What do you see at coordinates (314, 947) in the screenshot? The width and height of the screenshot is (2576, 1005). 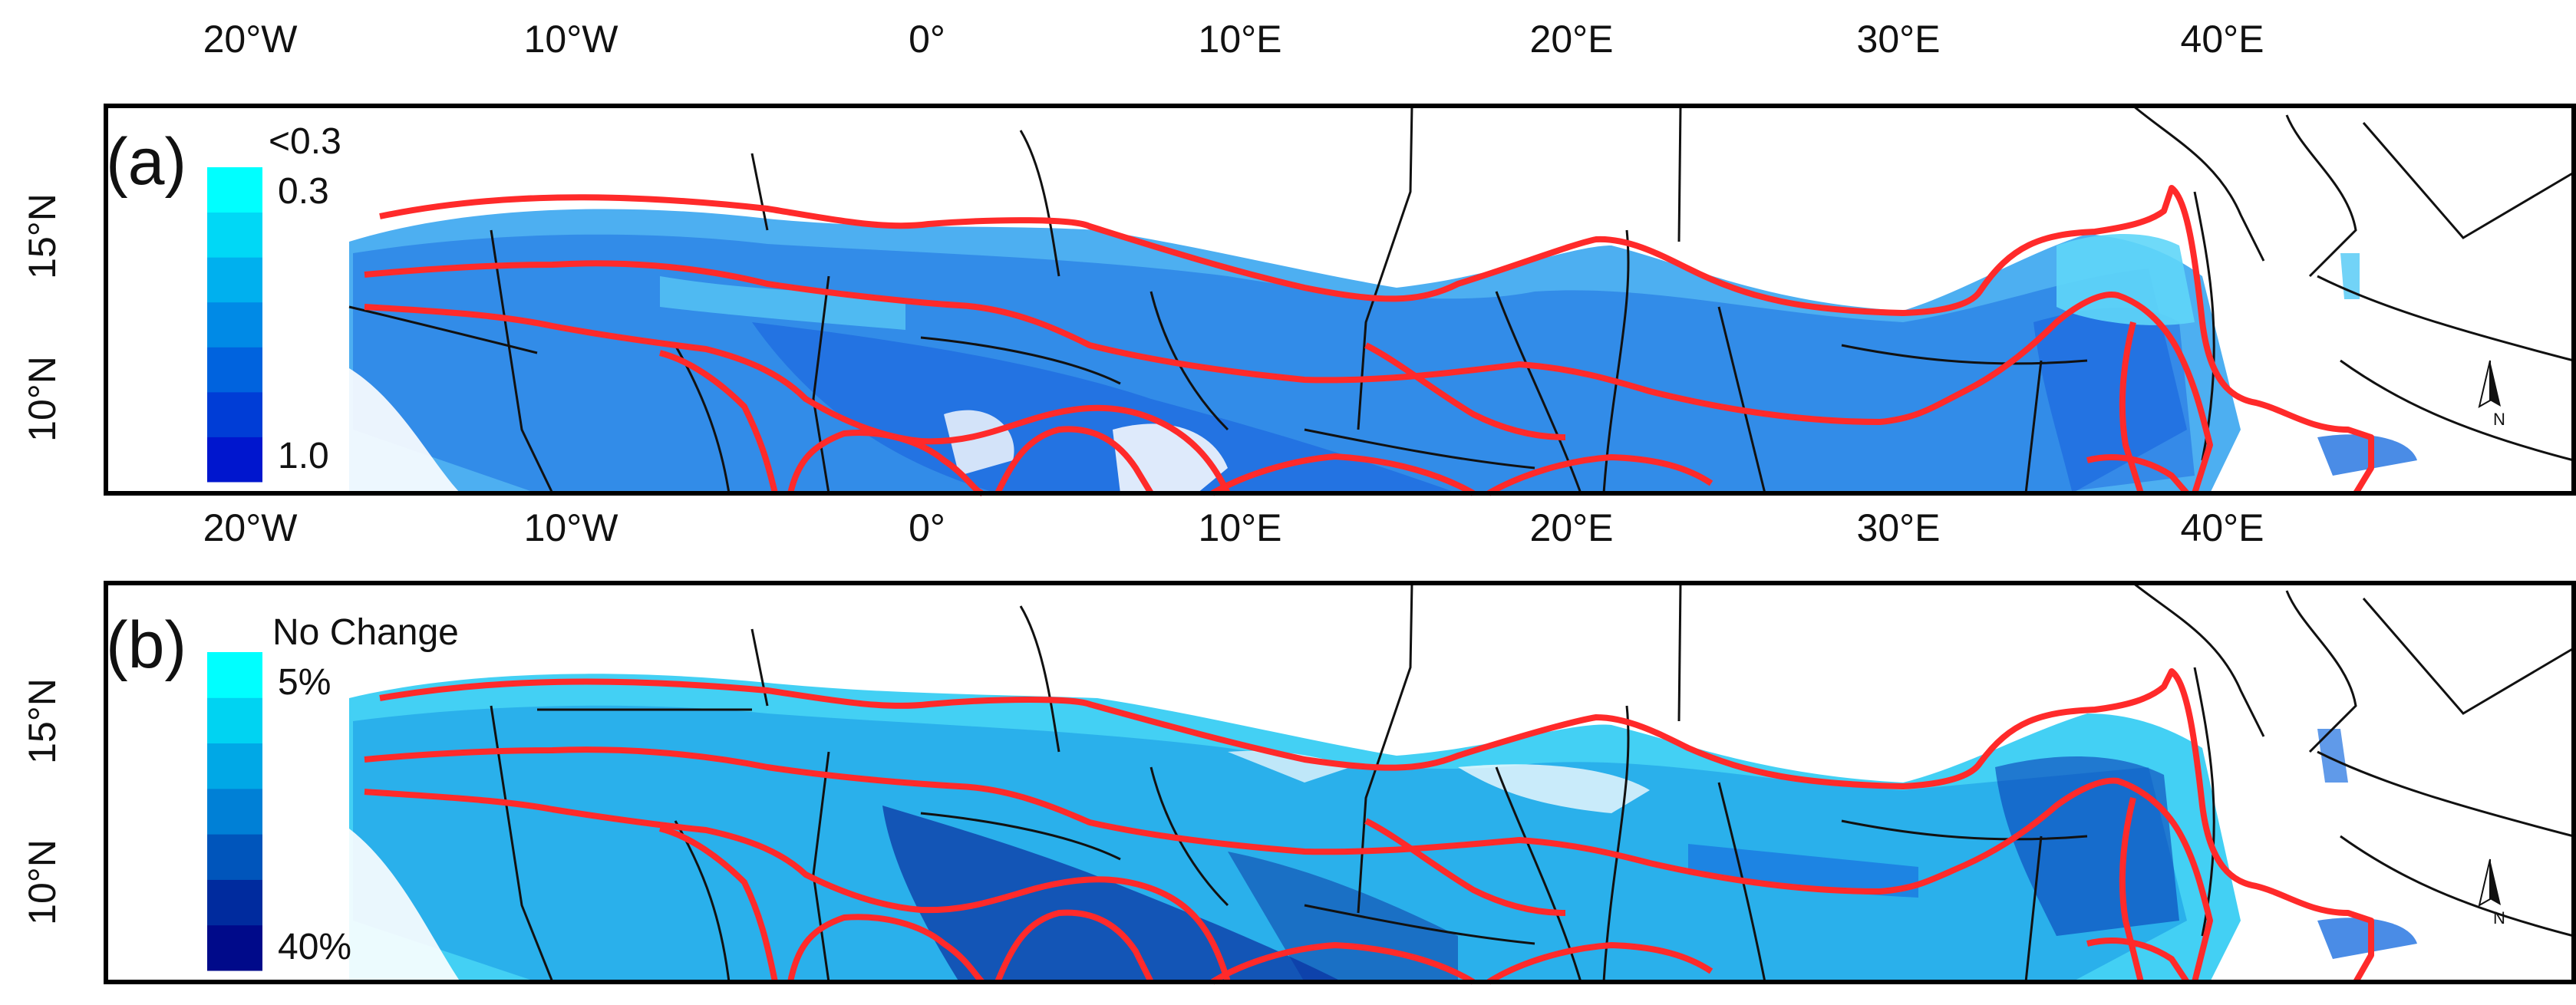 I see `legend-label-bottom: 40%` at bounding box center [314, 947].